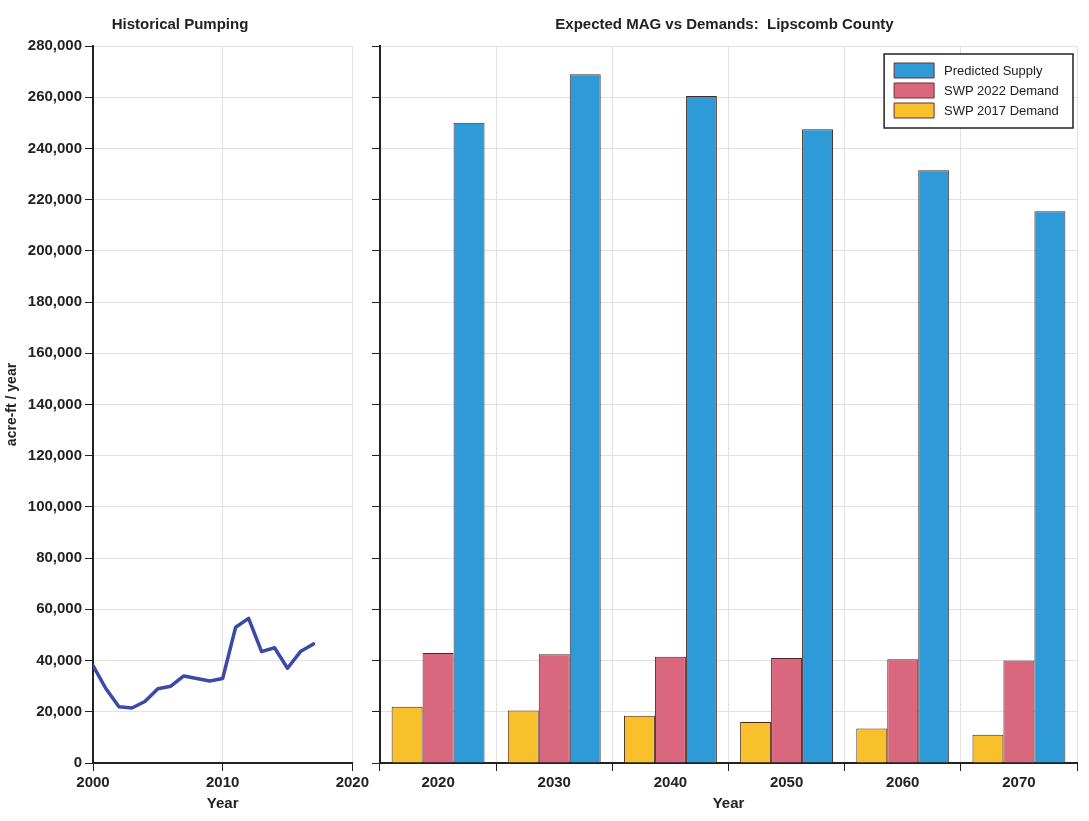 The image size is (1089, 821). What do you see at coordinates (222, 782) in the screenshot?
I see `x-tick-label: 2010` at bounding box center [222, 782].